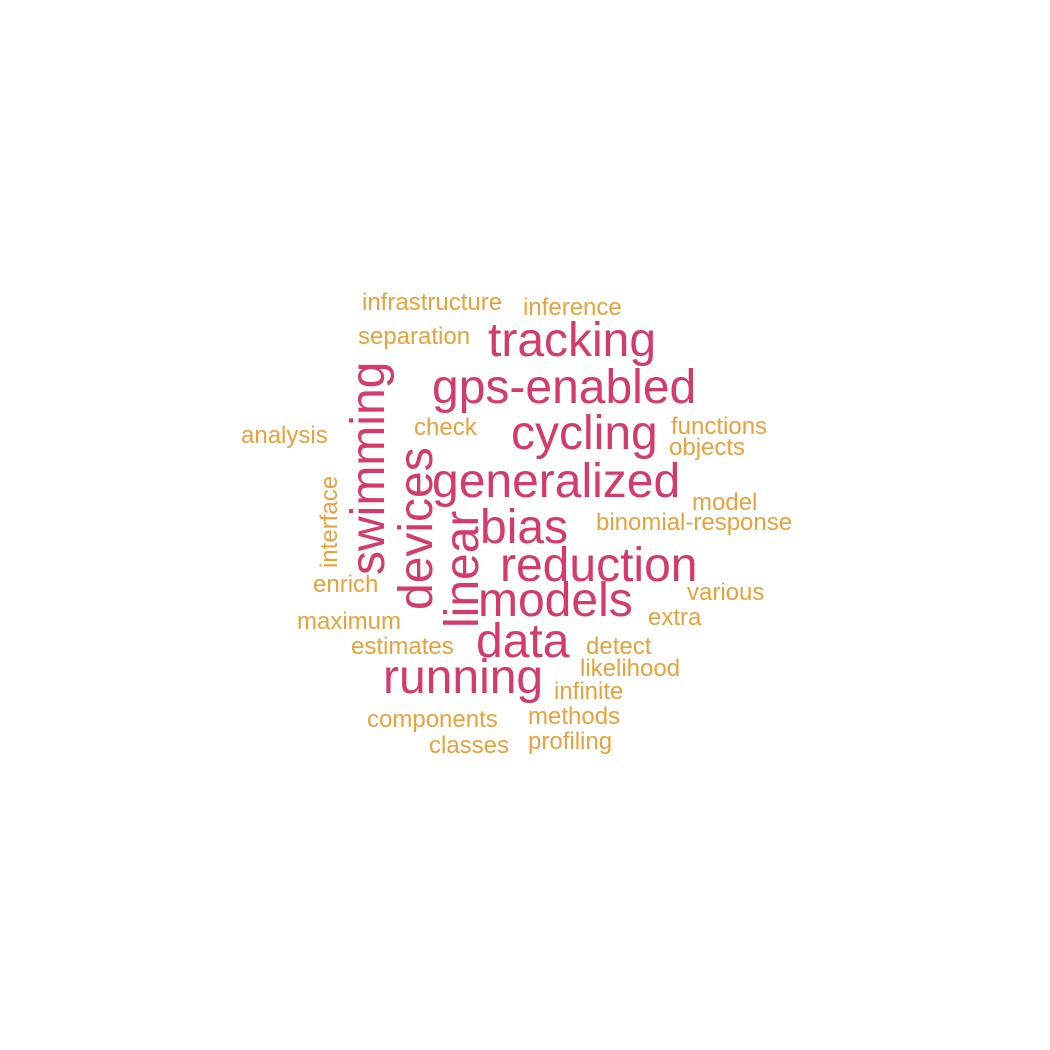 The image size is (1050, 1050). I want to click on word-reduction: reduction, so click(598, 565).